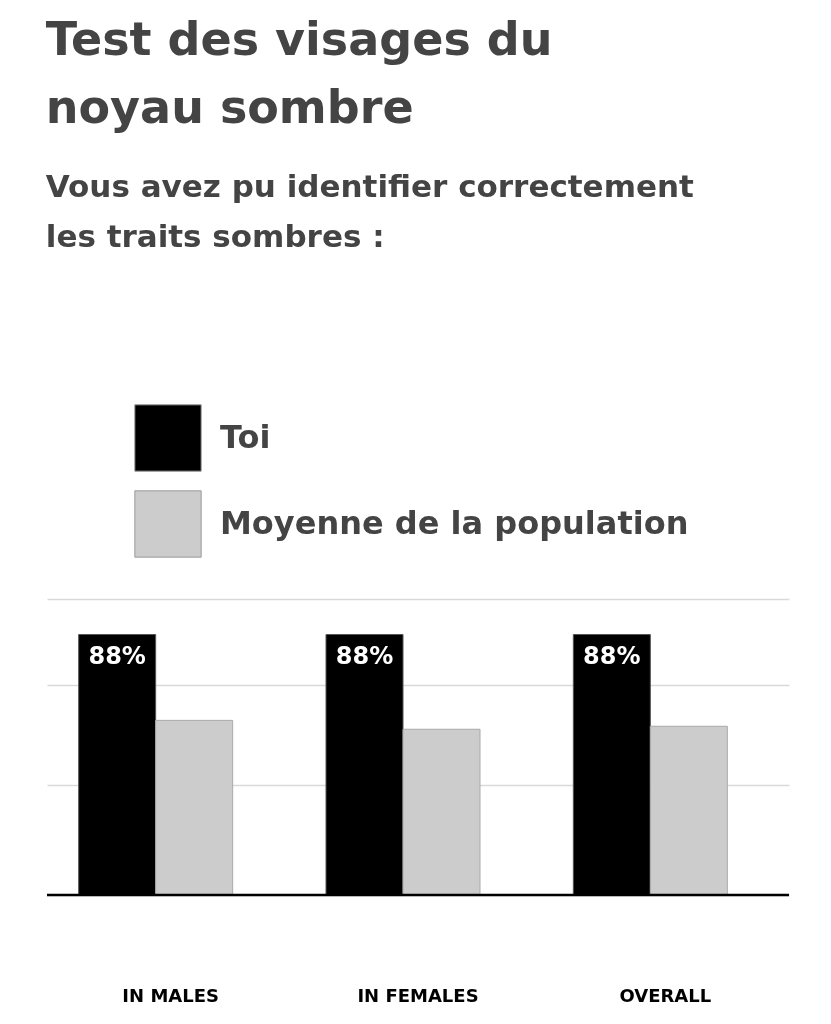  Describe the element at coordinates (245, 437) in the screenshot. I see `legend-label: Toi` at that location.